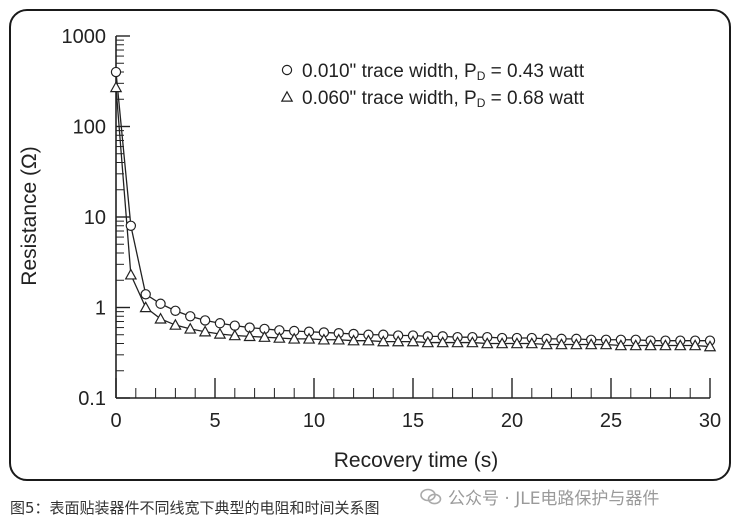 The height and width of the screenshot is (526, 742). I want to click on figure-caption: 图5：表面贴装器件不同线宽下典型的电阻和时间关系图, so click(195, 508).